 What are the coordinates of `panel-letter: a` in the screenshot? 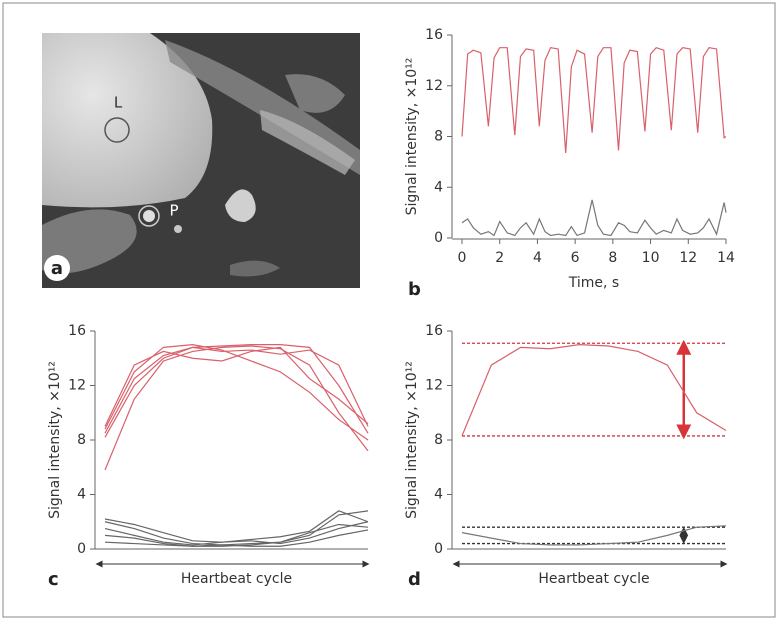 It's located at (57, 268).